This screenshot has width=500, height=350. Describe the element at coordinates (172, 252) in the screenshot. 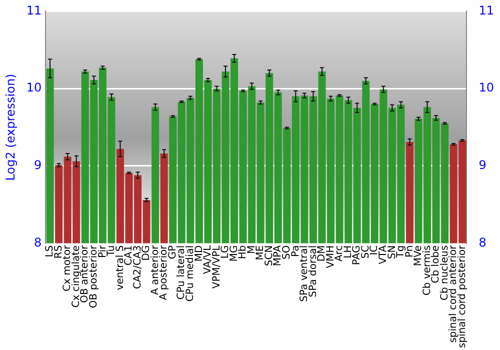

I see `x-tick-label: GP` at that location.